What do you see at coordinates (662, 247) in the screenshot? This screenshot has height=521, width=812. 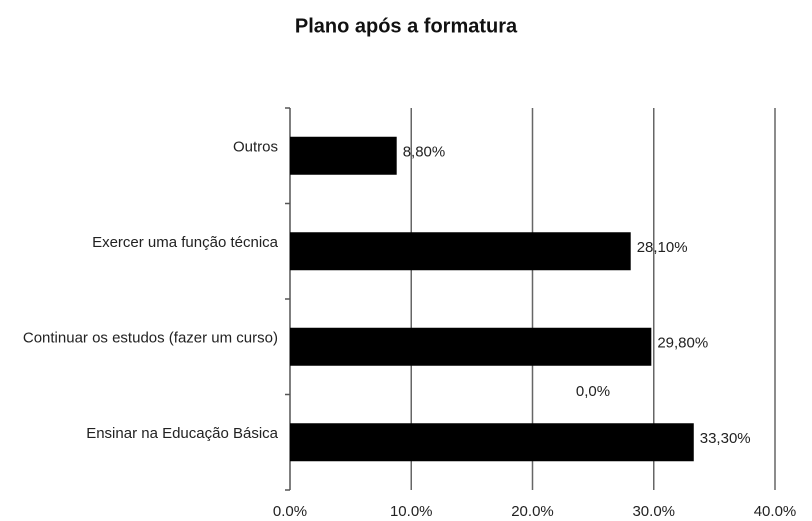 I see `value-label: 28,10%` at bounding box center [662, 247].